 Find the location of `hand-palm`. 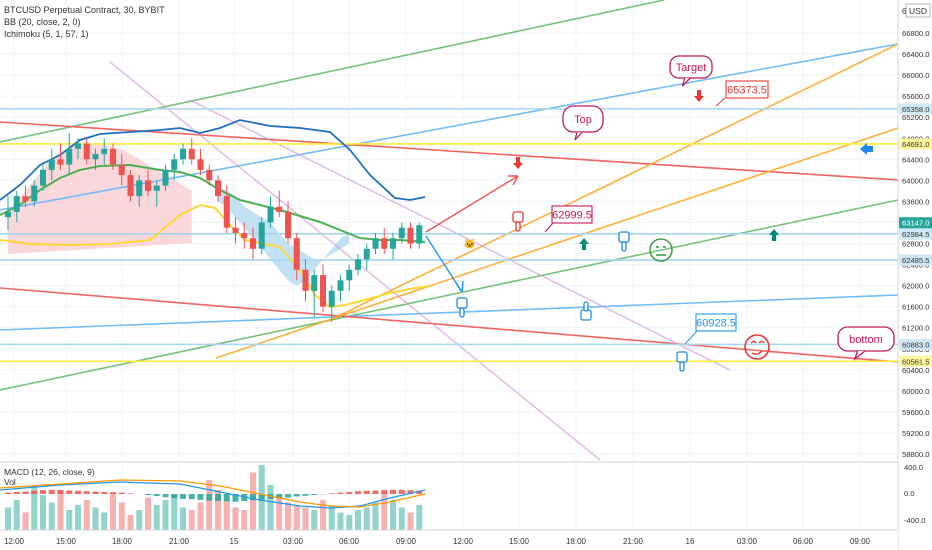

hand-palm is located at coordinates (682, 357).